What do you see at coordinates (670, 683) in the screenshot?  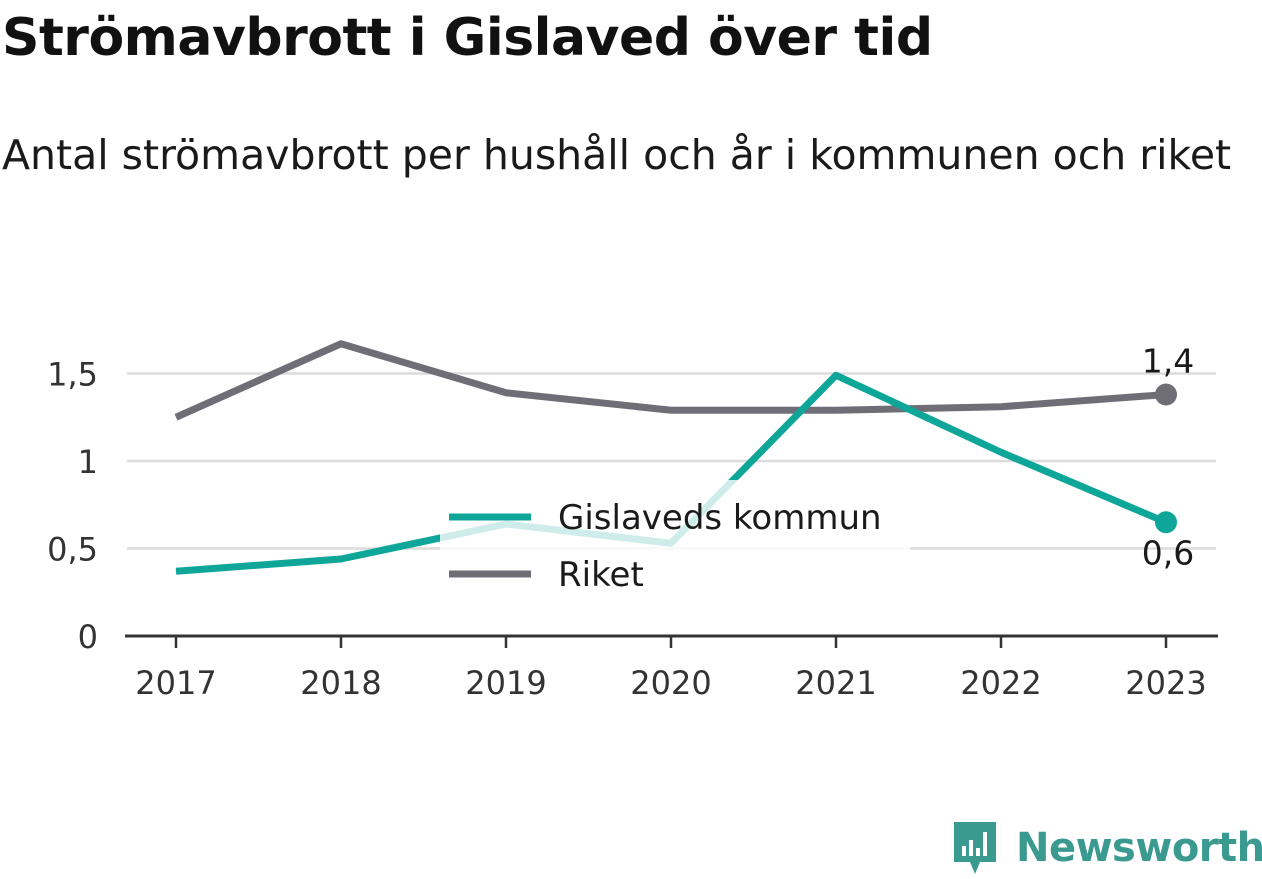 I see `x-tick-label: 2020` at bounding box center [670, 683].